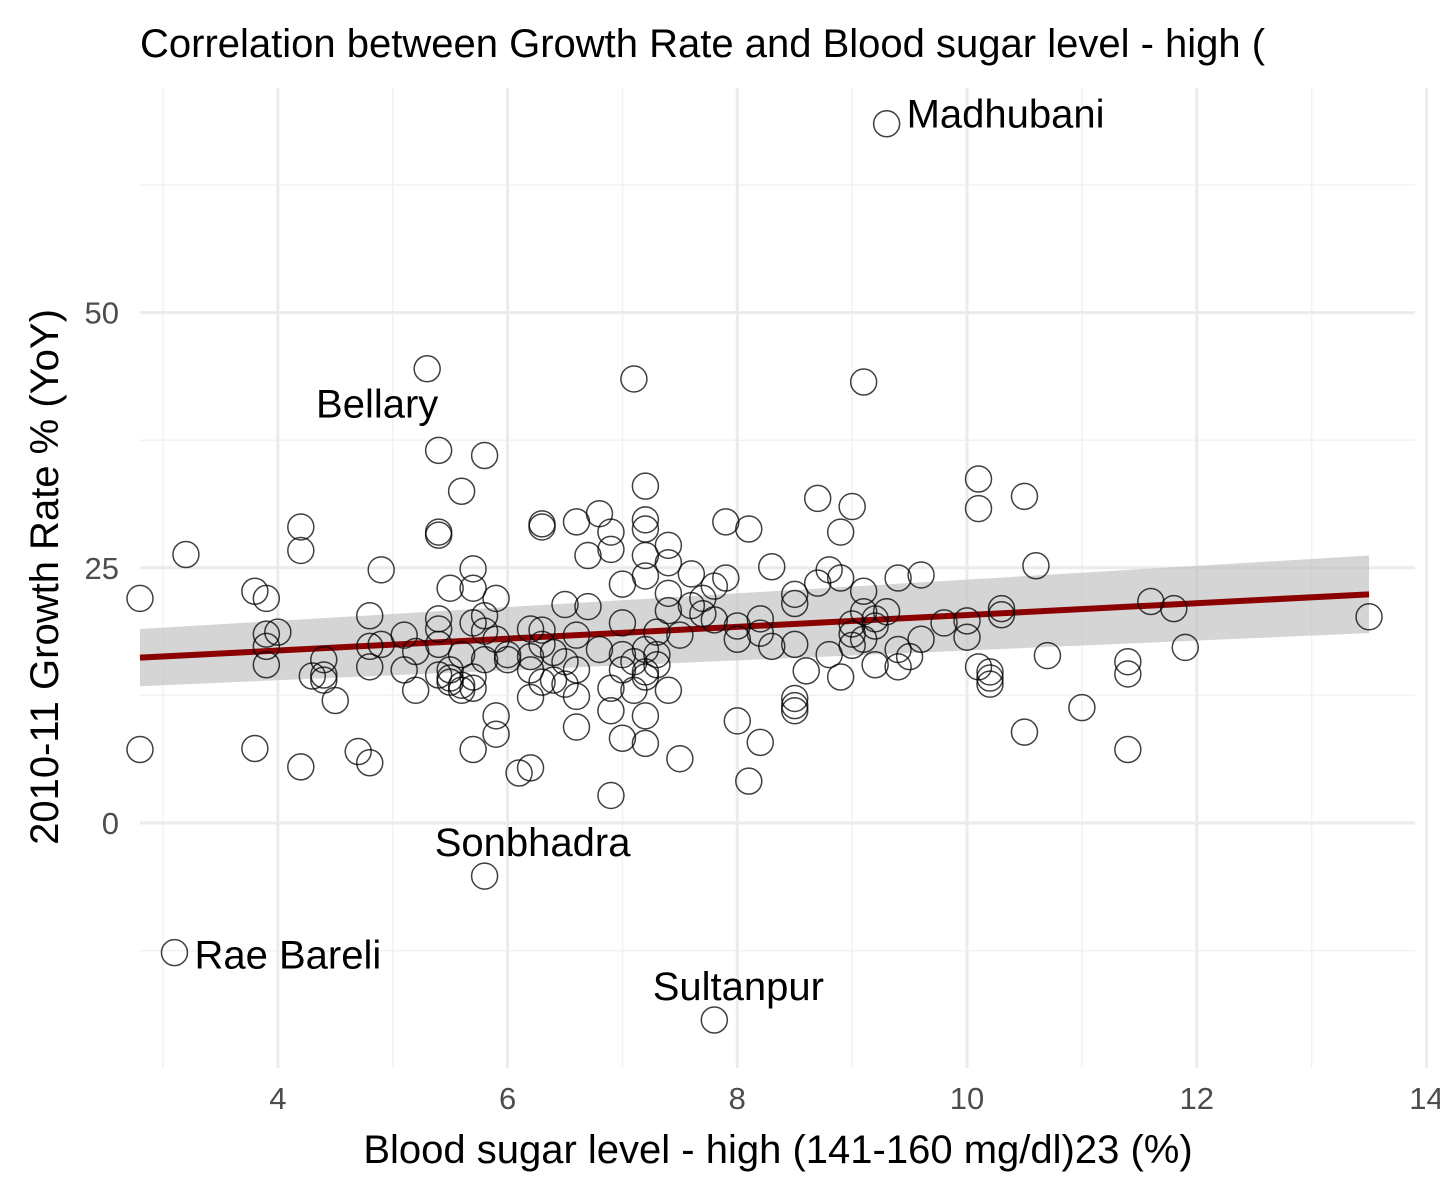  Describe the element at coordinates (102, 313) in the screenshot. I see `y-tick-label: 50` at that location.